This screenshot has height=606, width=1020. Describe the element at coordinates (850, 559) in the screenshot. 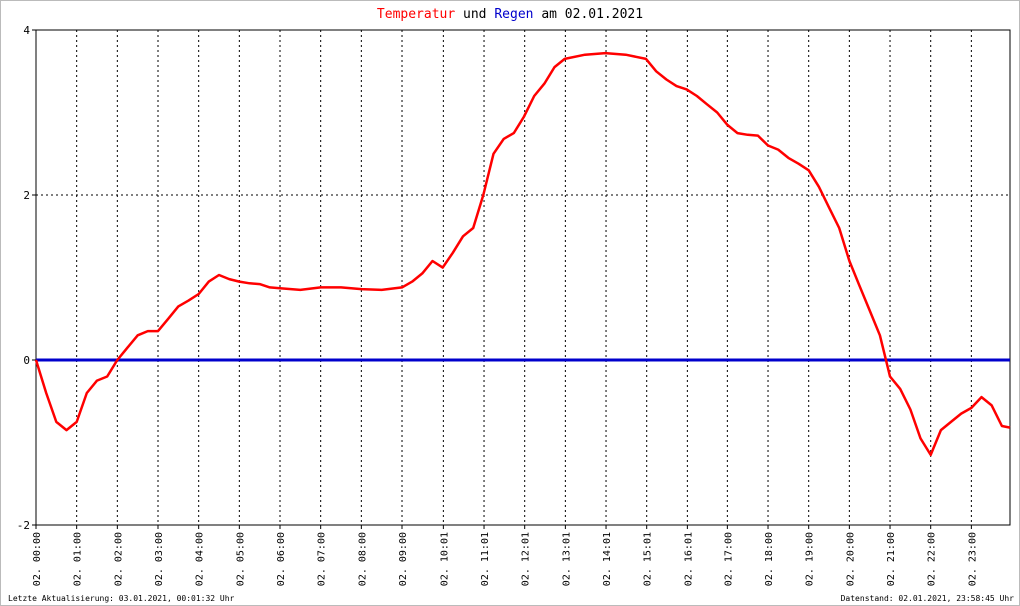

I see `x-tick-label: 02. 20:00` at that location.